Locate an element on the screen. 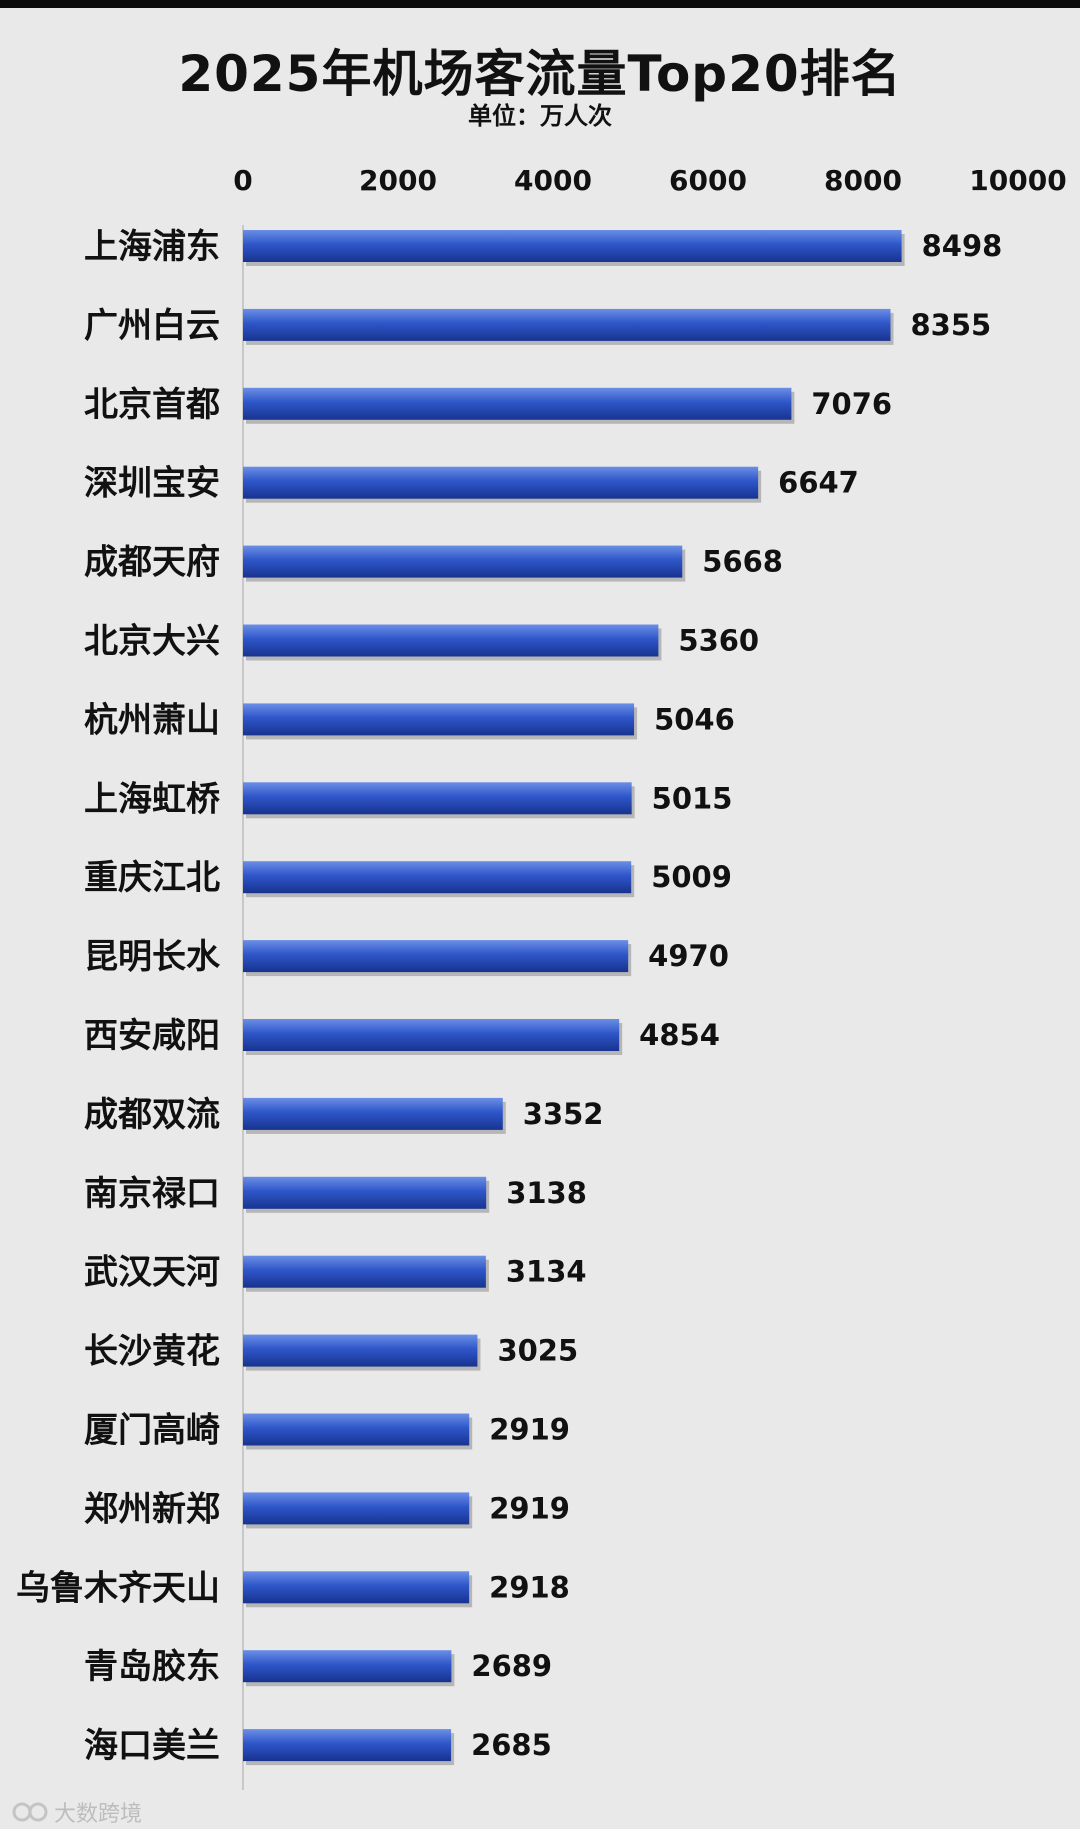  category-label: 海口美兰 is located at coordinates (152, 1746).